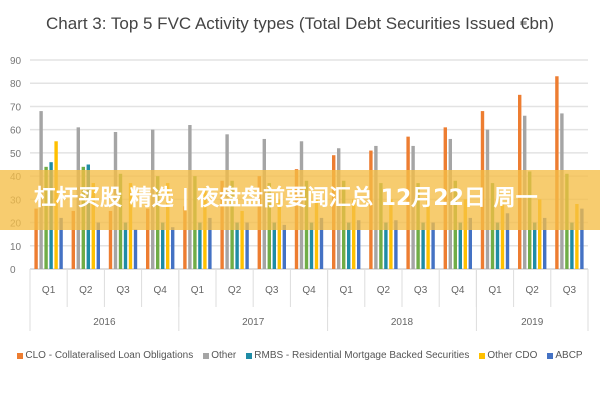 Image resolution: width=600 pixels, height=400 pixels. Describe the element at coordinates (532, 322) in the screenshot. I see `year-label: 2019` at that location.